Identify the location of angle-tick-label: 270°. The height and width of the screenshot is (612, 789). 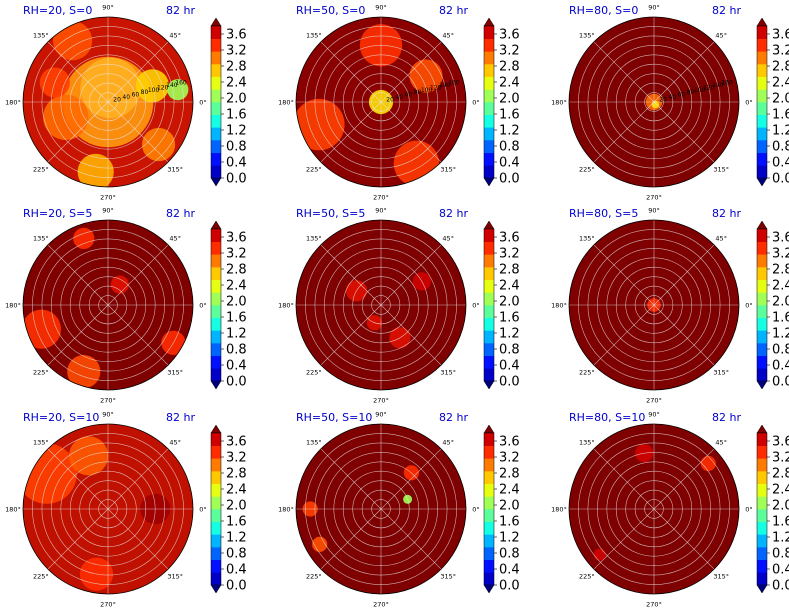
(381, 401).